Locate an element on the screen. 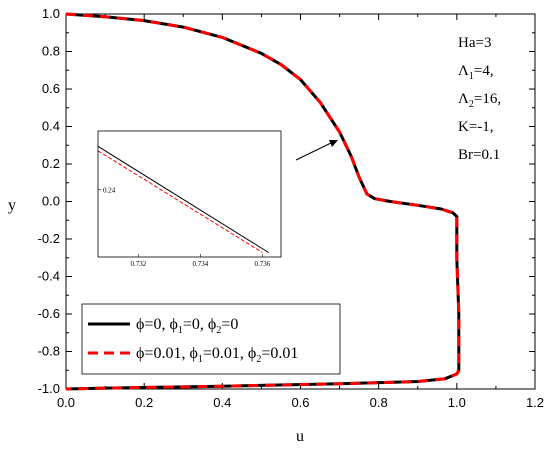 This screenshot has height=449, width=550. x-tick-label: 1.0 is located at coordinates (457, 402).